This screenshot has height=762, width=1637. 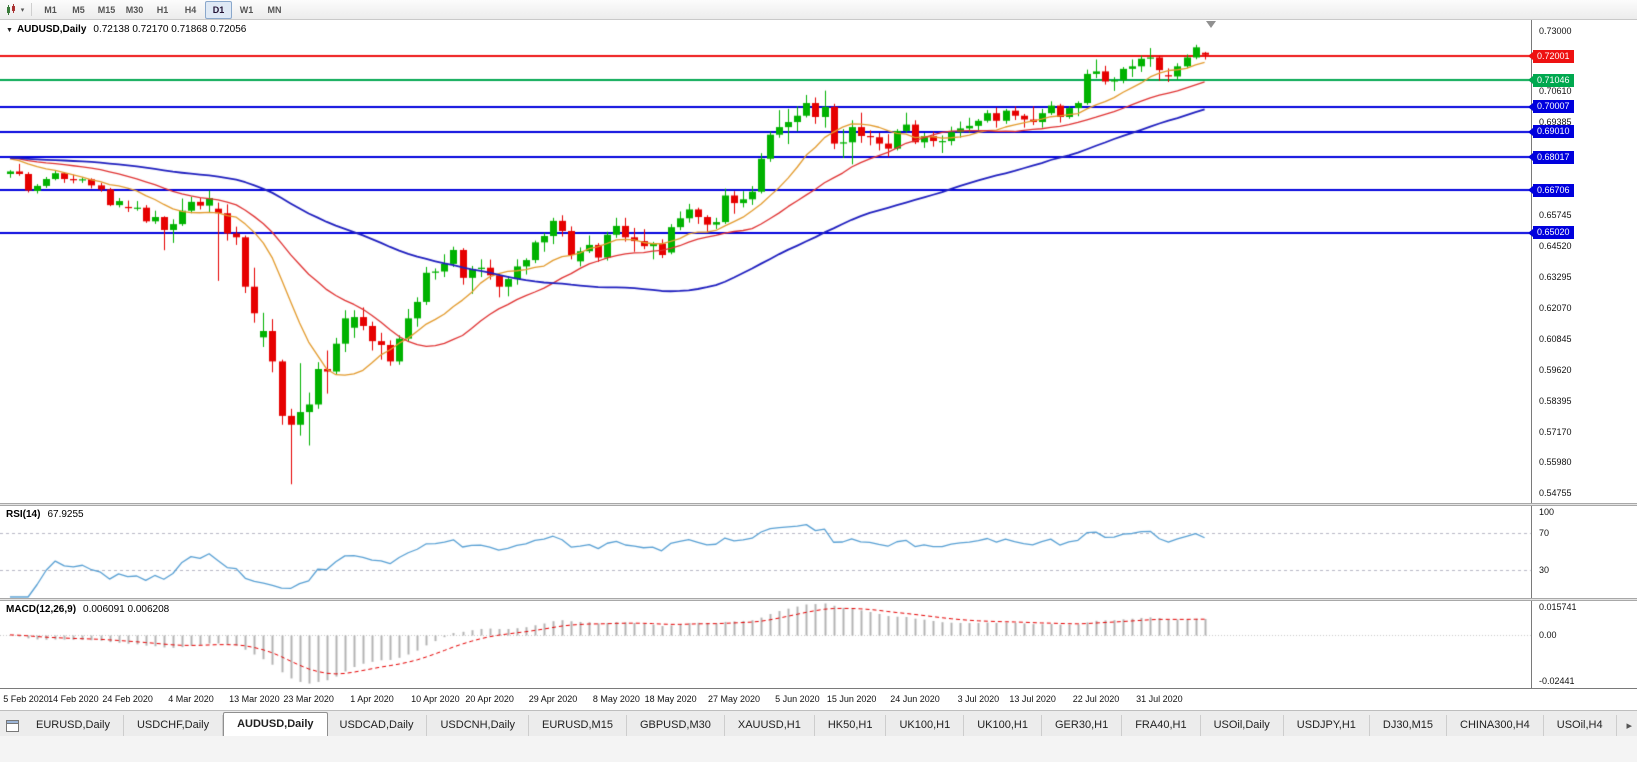 I want to click on status-strip, so click(x=818, y=749).